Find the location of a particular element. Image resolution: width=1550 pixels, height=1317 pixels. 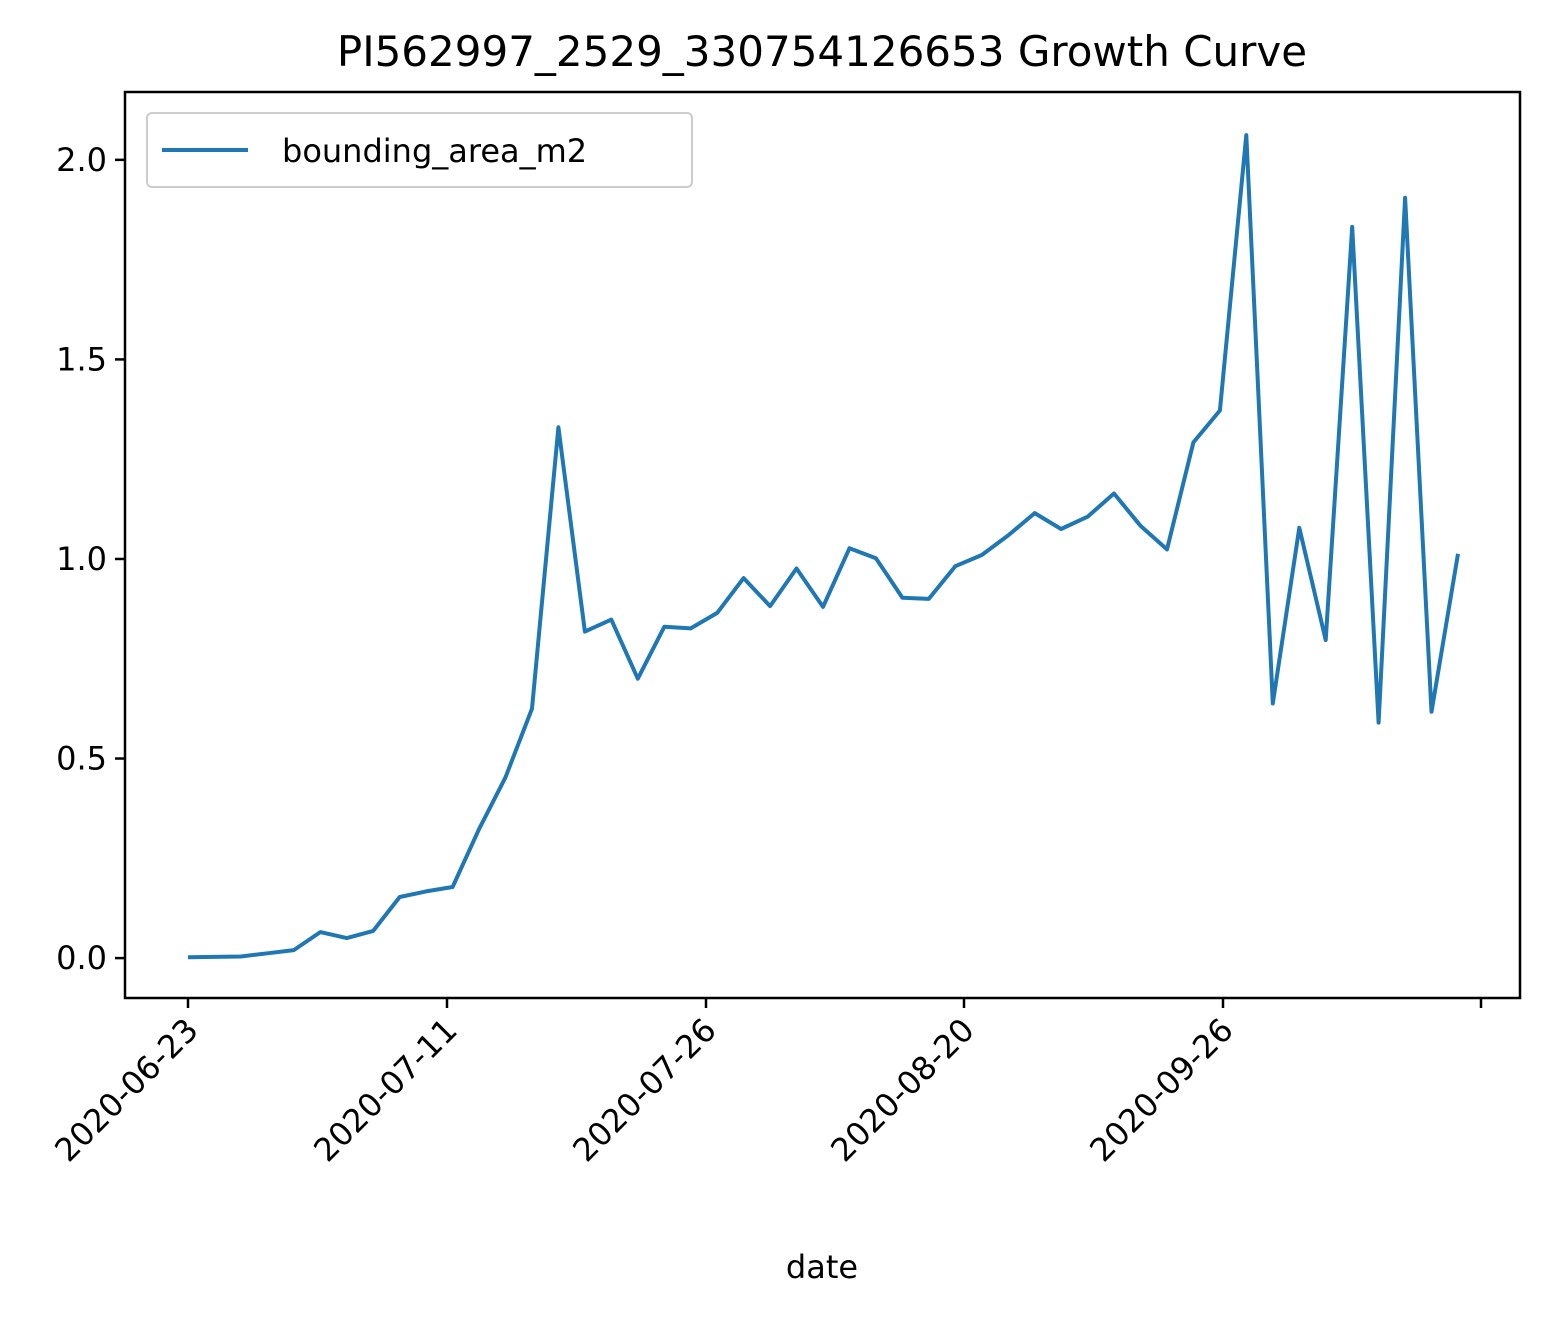

y-axis: 0.0 0.5 1.0 1.5 2.0 is located at coordinates (90, 559).